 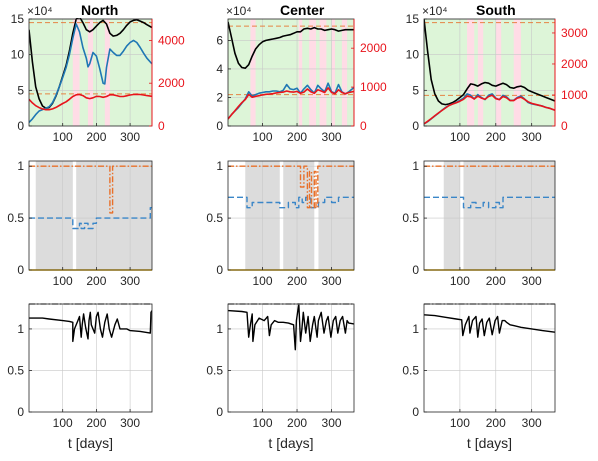 I want to click on series-north-middle-dash_blue-line, so click(x=90, y=218).